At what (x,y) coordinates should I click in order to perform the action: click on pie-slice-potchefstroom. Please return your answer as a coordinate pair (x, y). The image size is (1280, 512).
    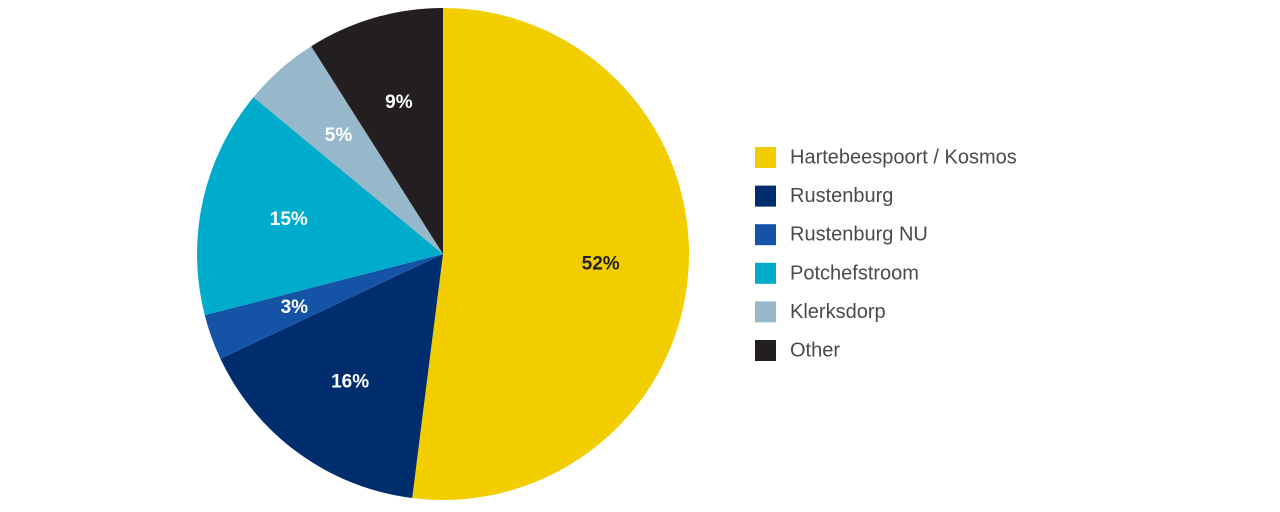
    Looking at the image, I should click on (319, 206).